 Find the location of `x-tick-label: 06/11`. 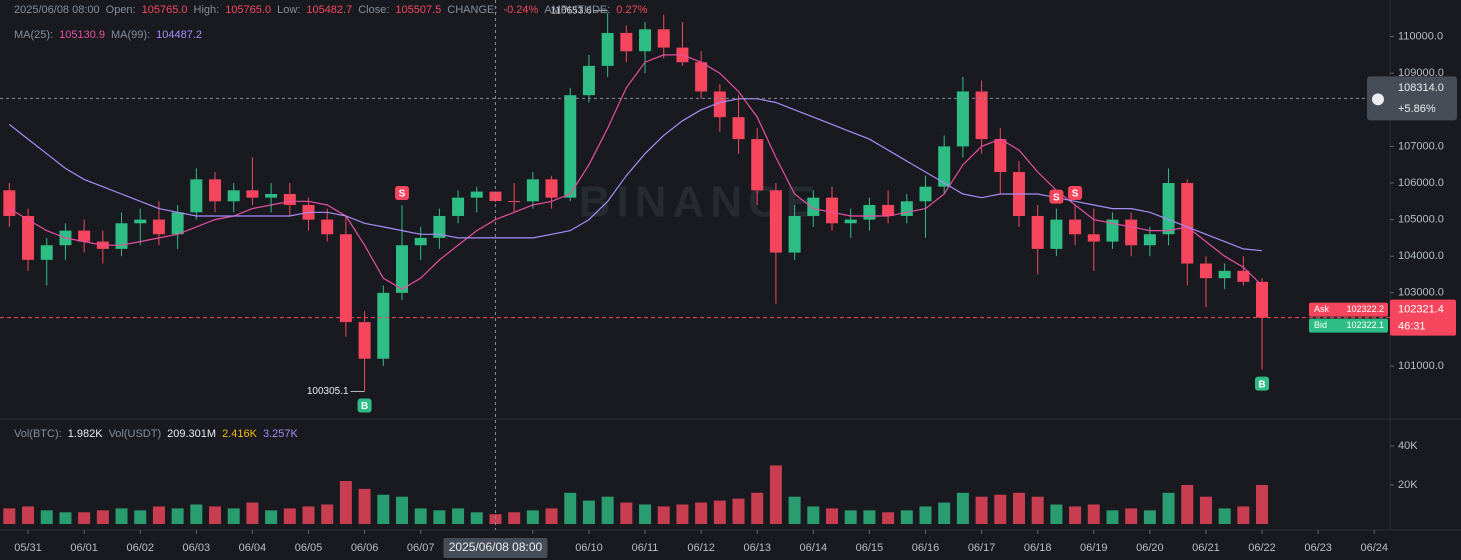

x-tick-label: 06/11 is located at coordinates (645, 548).